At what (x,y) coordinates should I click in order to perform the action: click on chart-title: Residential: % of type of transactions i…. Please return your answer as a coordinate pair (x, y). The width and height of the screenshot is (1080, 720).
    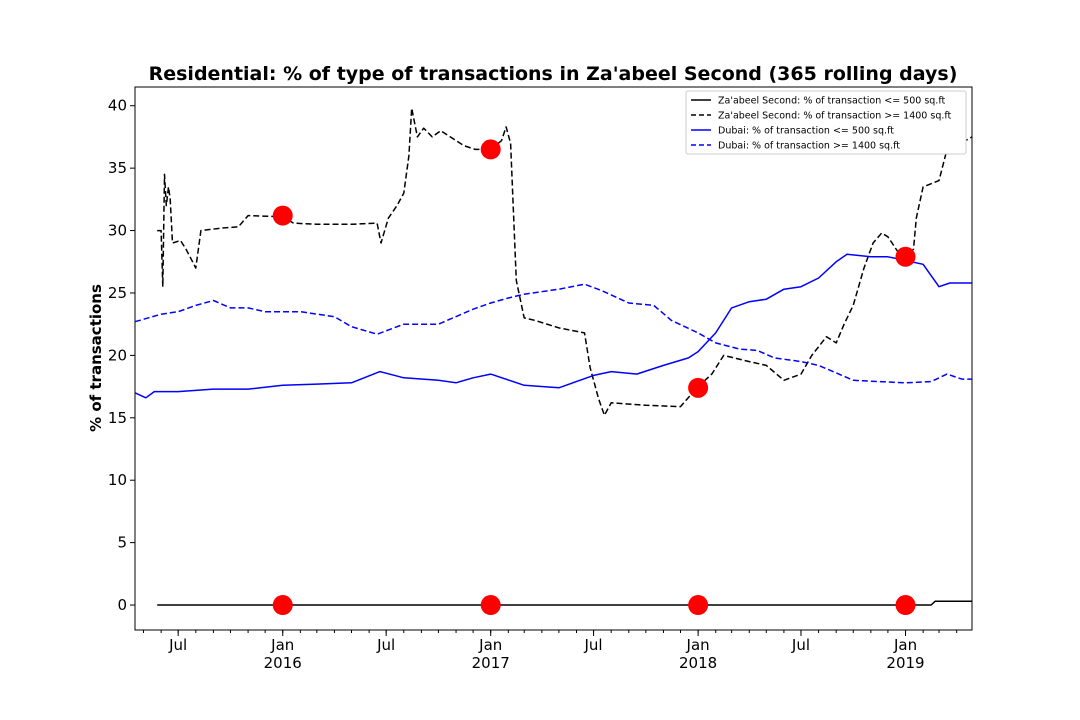
    Looking at the image, I should click on (553, 74).